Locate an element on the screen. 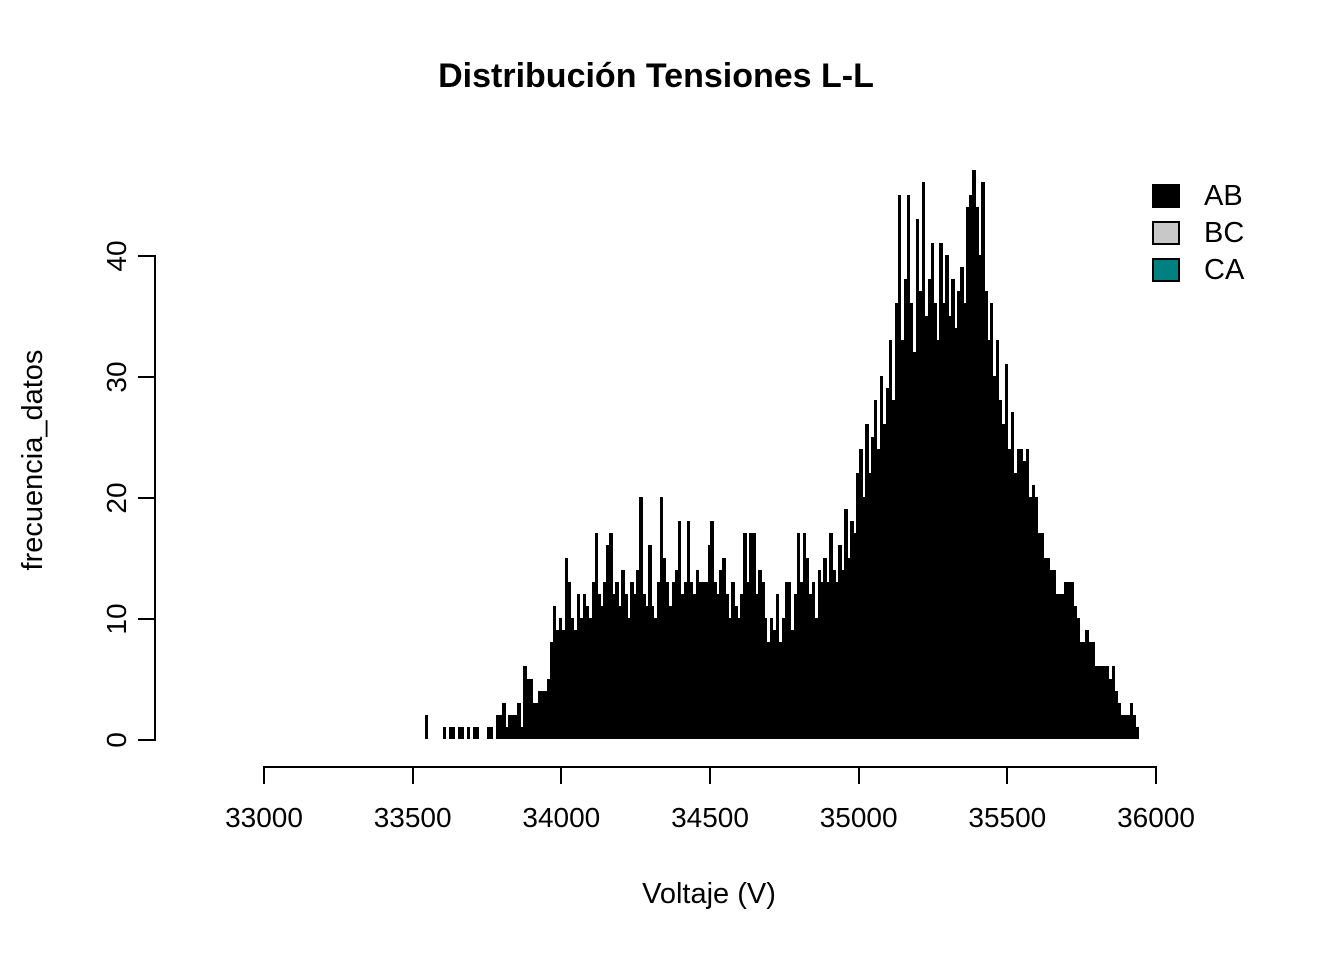 This screenshot has height=960, width=1344. legend-label-ab: AB is located at coordinates (1223, 196).